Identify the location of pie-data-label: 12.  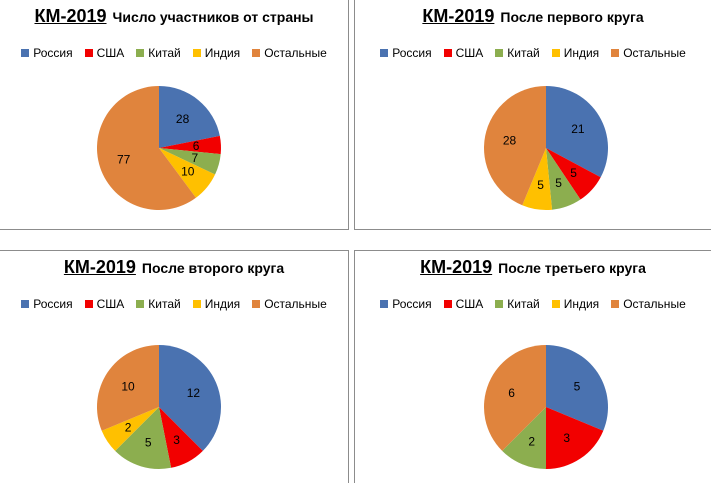
(194, 393).